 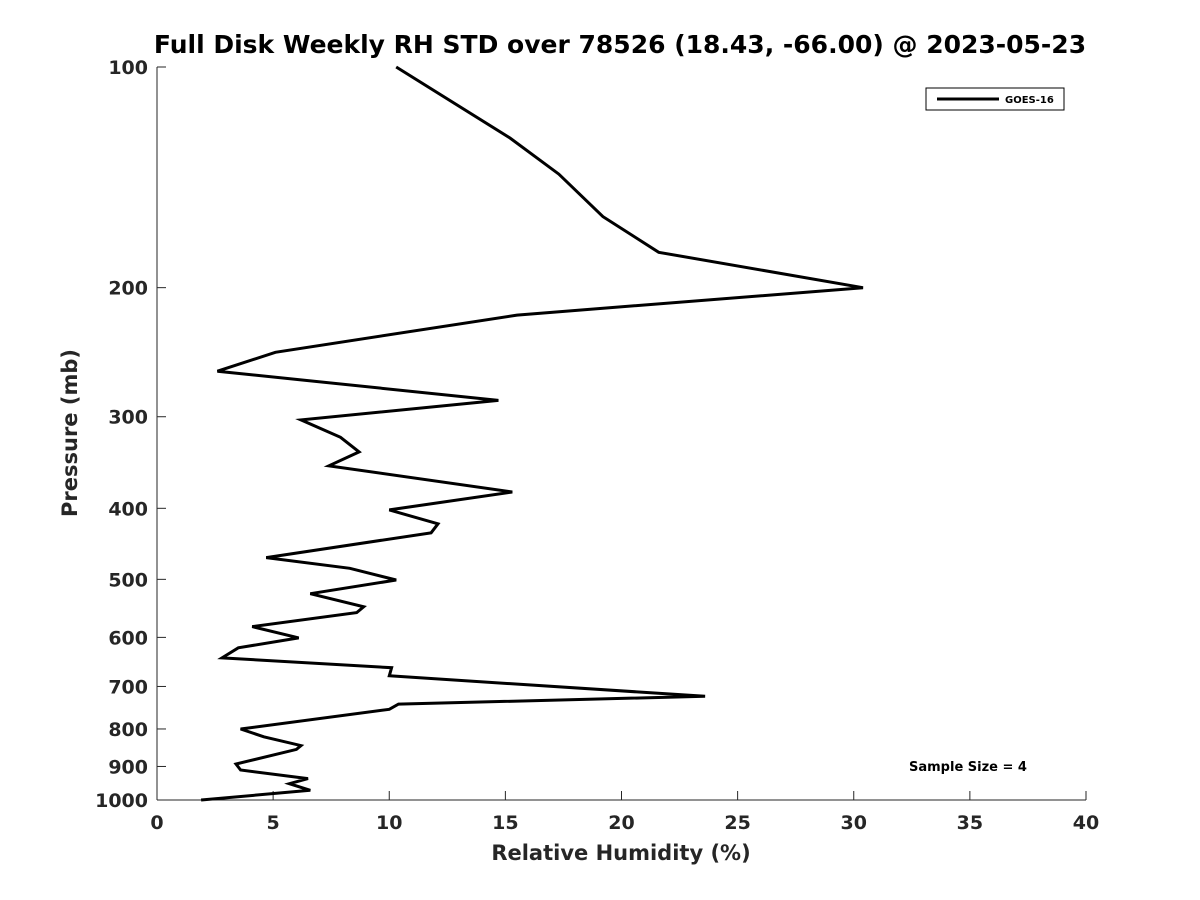 I want to click on x-tick-label: 35, so click(x=970, y=823).